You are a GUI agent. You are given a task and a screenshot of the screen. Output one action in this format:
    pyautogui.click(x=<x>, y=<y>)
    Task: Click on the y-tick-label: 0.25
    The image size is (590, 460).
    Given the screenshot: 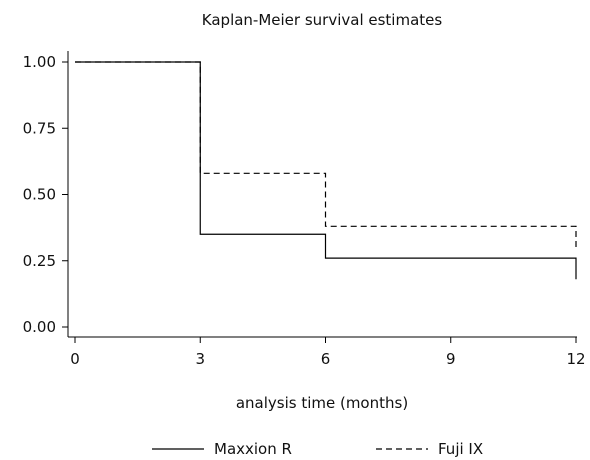 What is the action you would take?
    pyautogui.click(x=39, y=261)
    